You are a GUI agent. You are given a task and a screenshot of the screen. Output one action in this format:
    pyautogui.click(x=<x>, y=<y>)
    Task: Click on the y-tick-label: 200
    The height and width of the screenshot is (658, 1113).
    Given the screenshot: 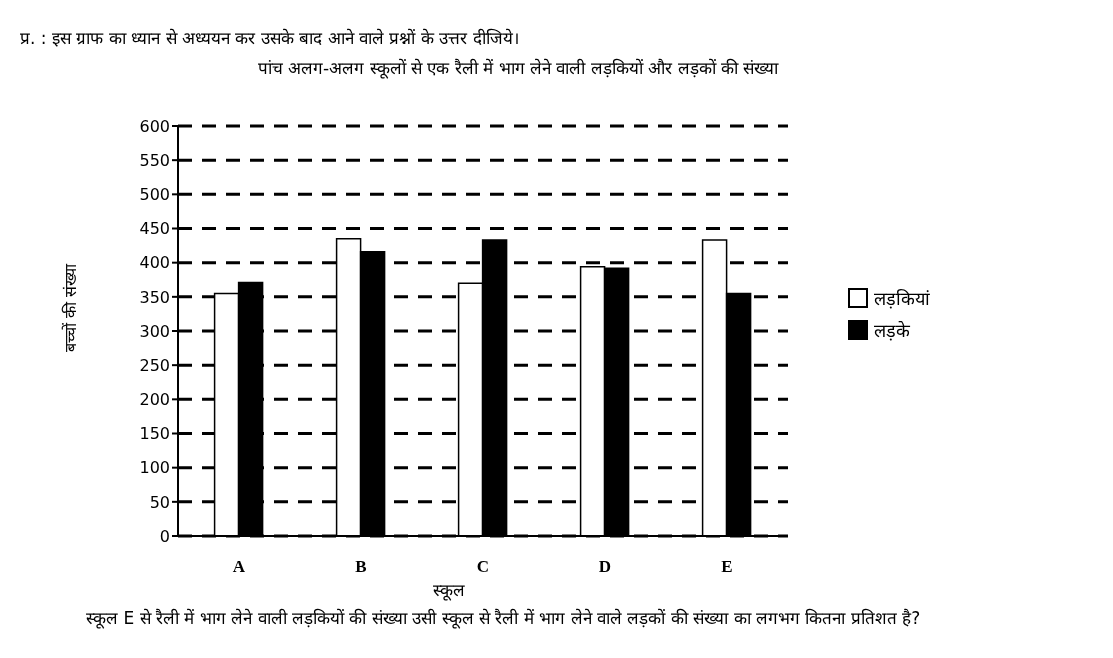 What is the action you would take?
    pyautogui.click(x=154, y=400)
    